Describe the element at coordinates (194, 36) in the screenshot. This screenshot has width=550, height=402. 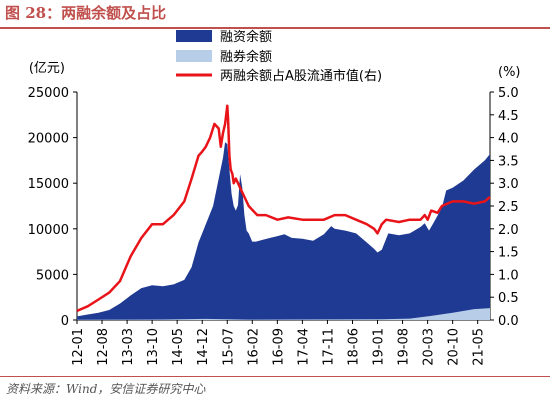
I see `legend-swatch-financing` at that location.